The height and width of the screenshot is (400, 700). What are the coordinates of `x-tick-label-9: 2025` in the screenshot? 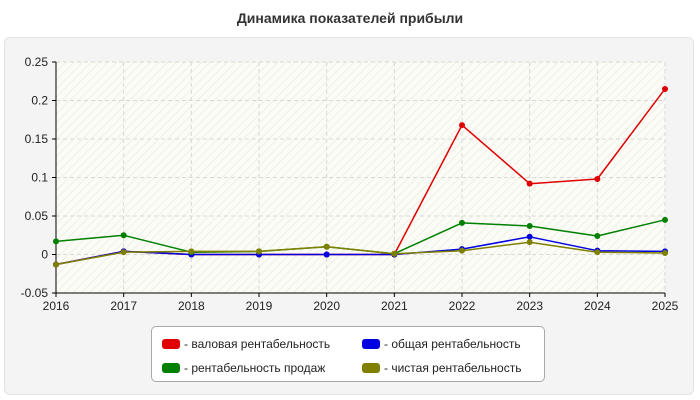 It's located at (665, 306).